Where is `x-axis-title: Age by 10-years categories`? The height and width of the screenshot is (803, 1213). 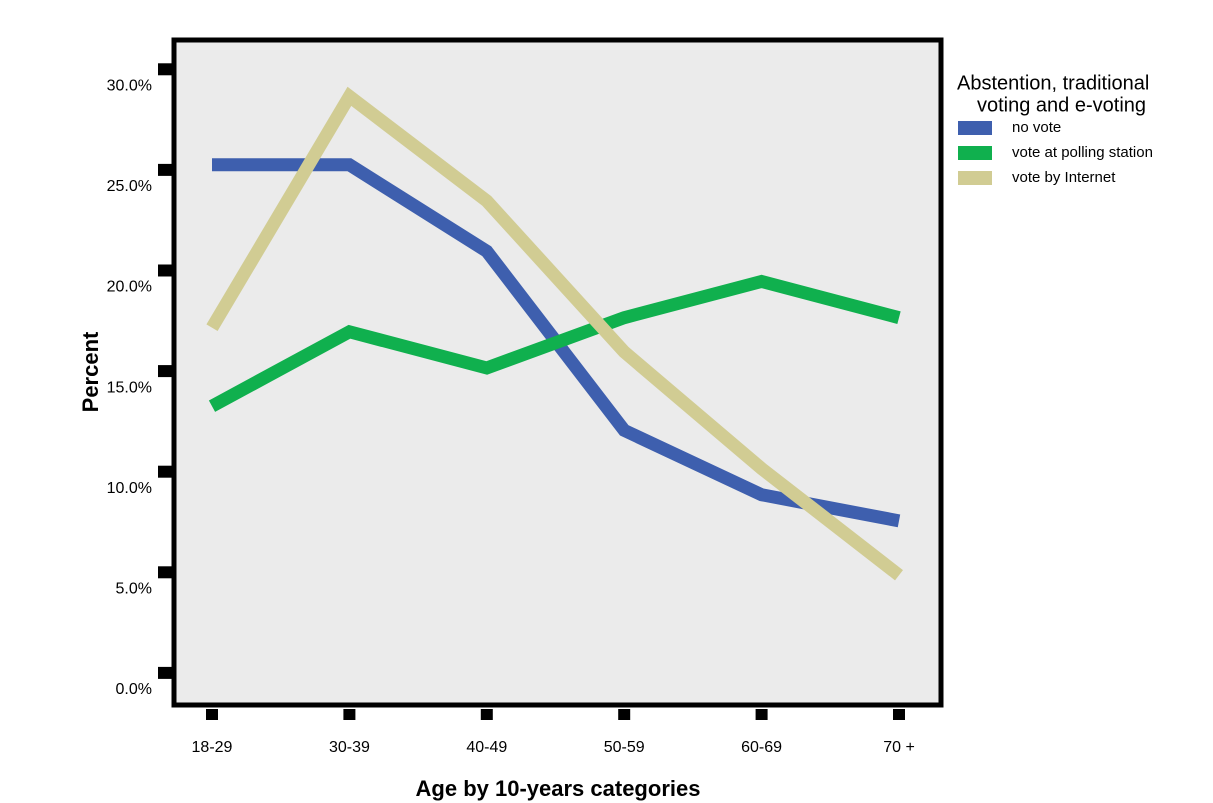 x-axis-title: Age by 10-years categories is located at coordinates (558, 788).